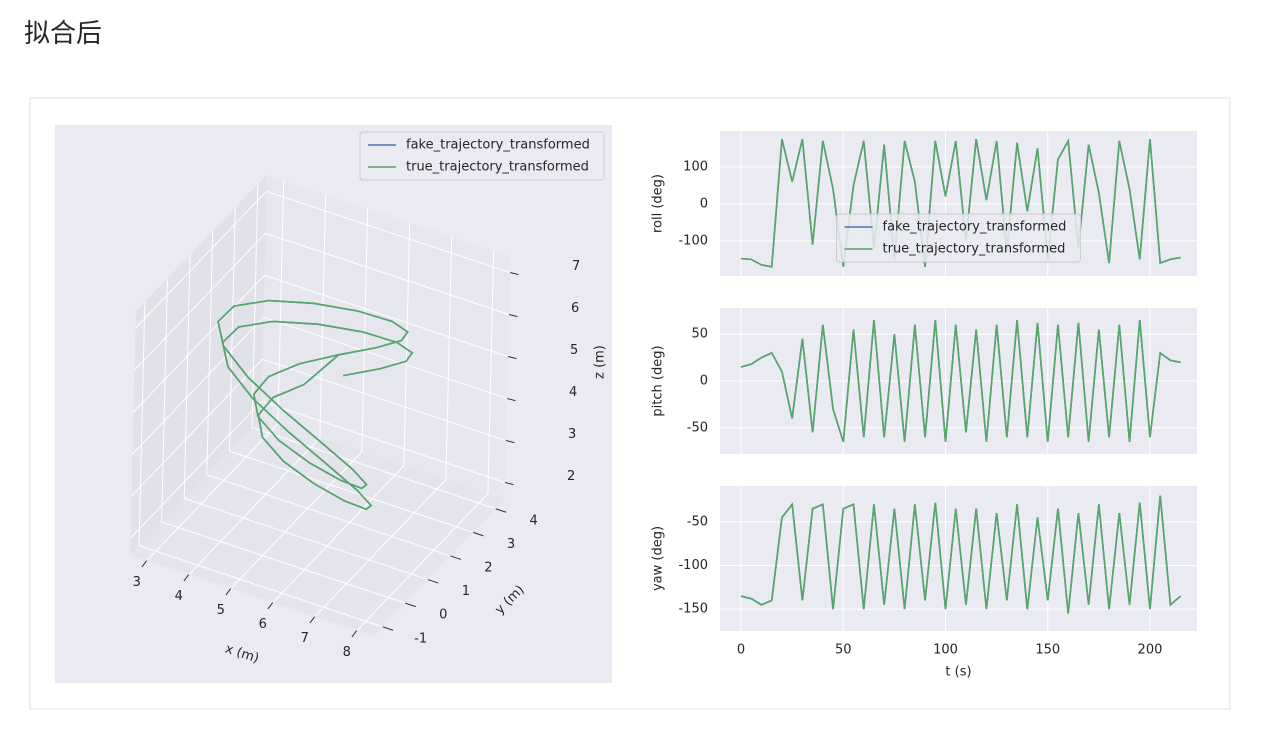 The height and width of the screenshot is (730, 1269). Describe the element at coordinates (263, 624) in the screenshot. I see `x-tick-label: 6` at that location.